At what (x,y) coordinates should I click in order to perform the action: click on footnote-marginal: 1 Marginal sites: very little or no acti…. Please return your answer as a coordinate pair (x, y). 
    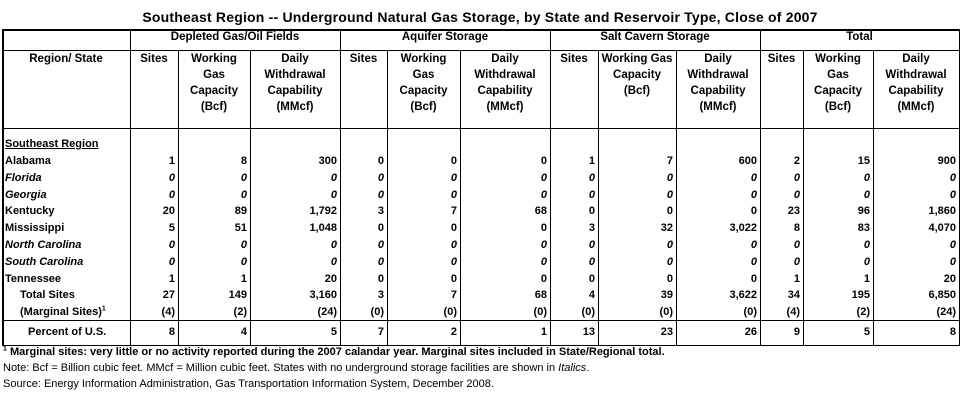
    Looking at the image, I should click on (334, 351).